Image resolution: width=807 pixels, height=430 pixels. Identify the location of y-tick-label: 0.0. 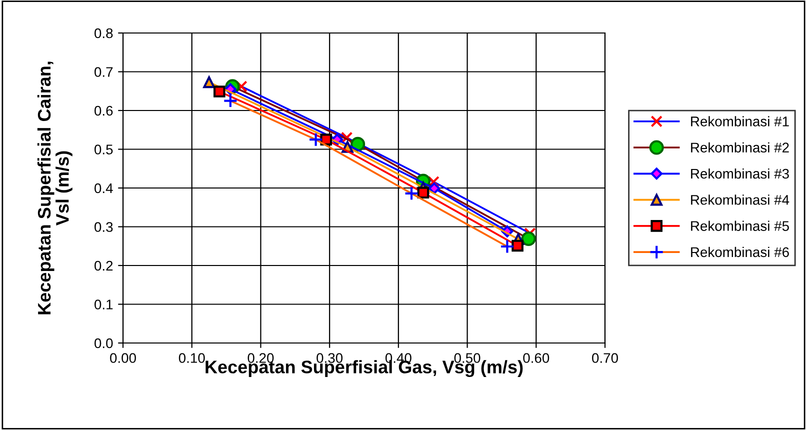
(103, 343).